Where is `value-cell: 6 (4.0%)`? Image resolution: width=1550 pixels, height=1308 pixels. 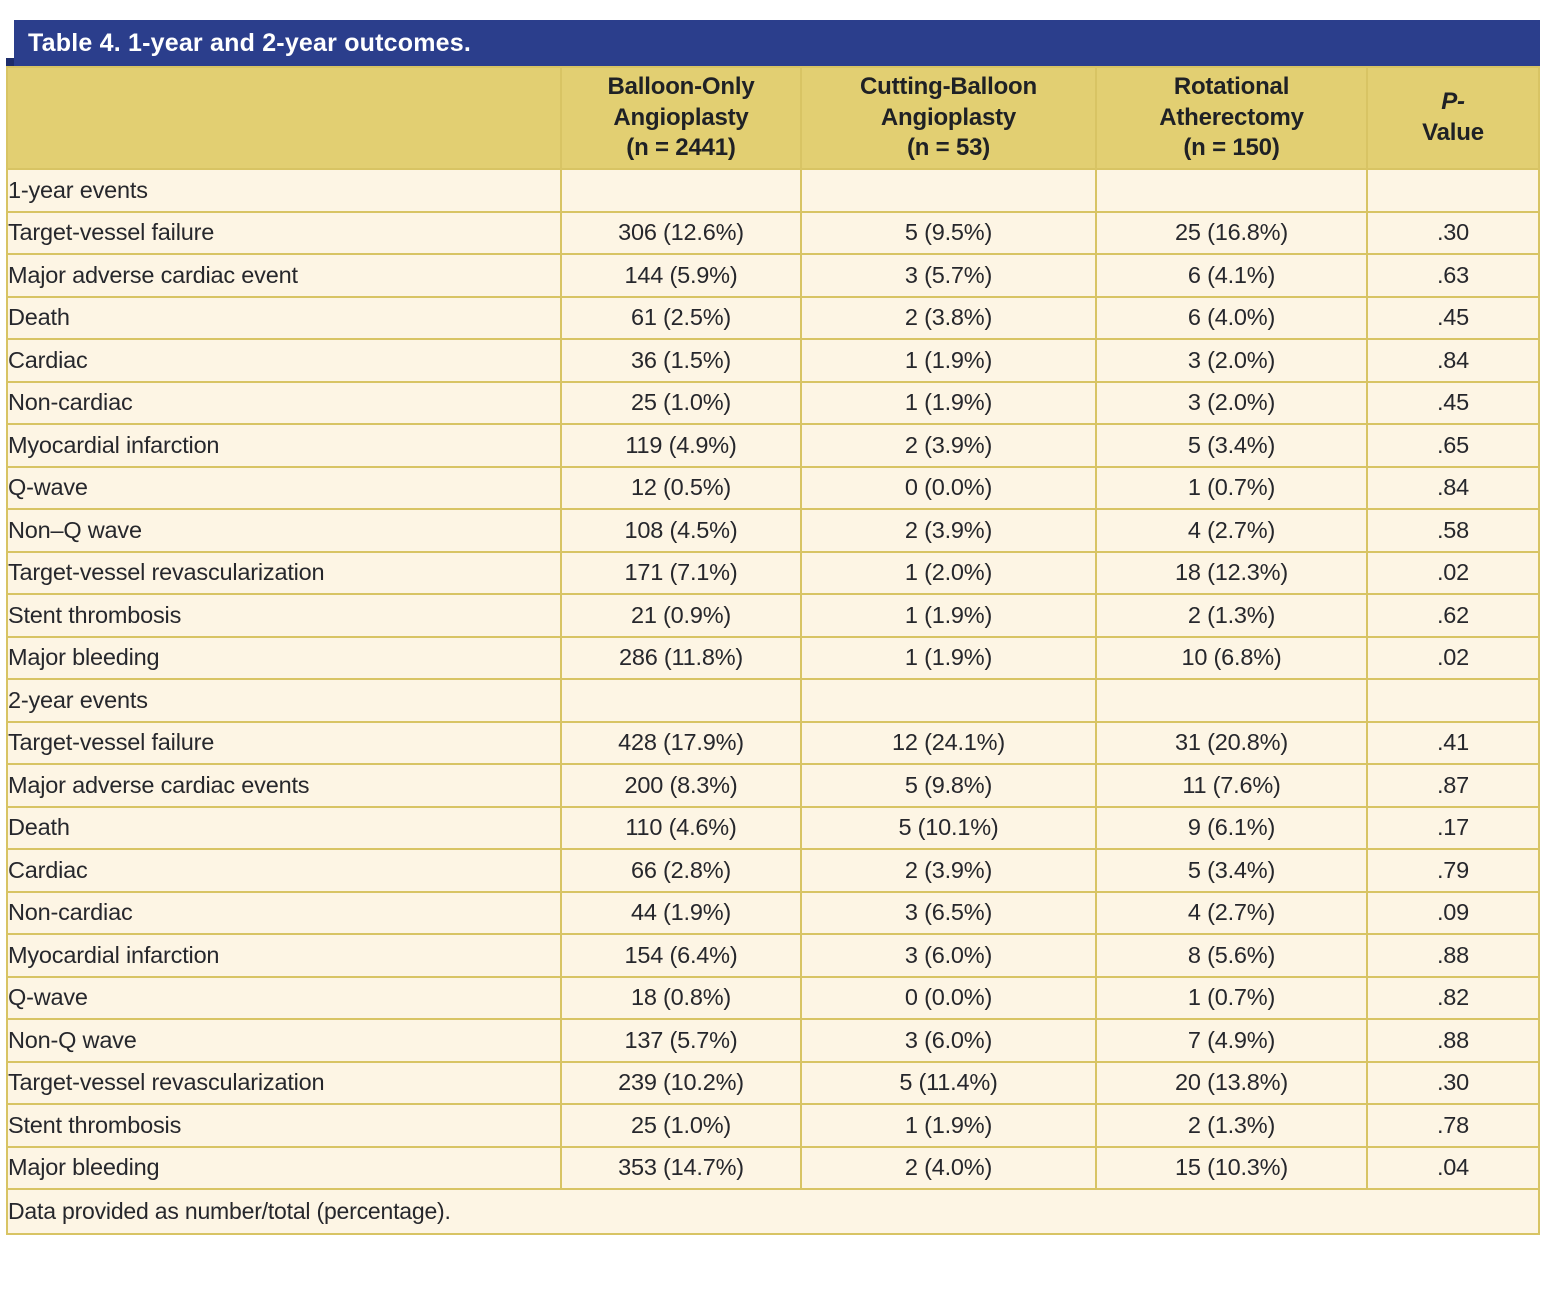 value-cell: 6 (4.0%) is located at coordinates (1231, 317).